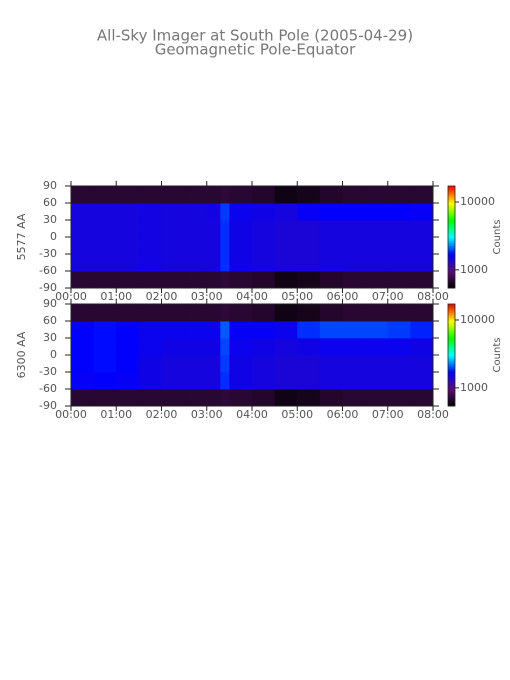  Describe the element at coordinates (116, 296) in the screenshot. I see `x-tick-label: 01:00` at that location.